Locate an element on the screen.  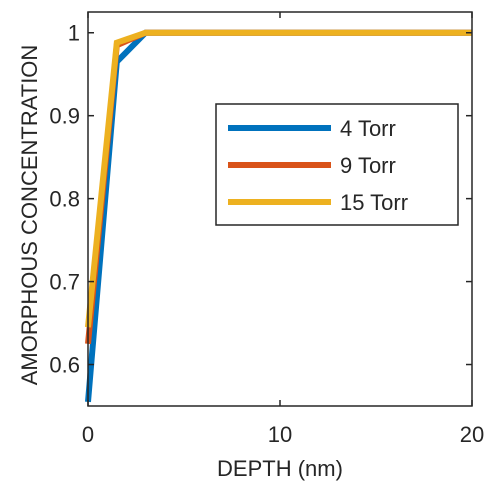
x-tick-label: 10 is located at coordinates (280, 434).